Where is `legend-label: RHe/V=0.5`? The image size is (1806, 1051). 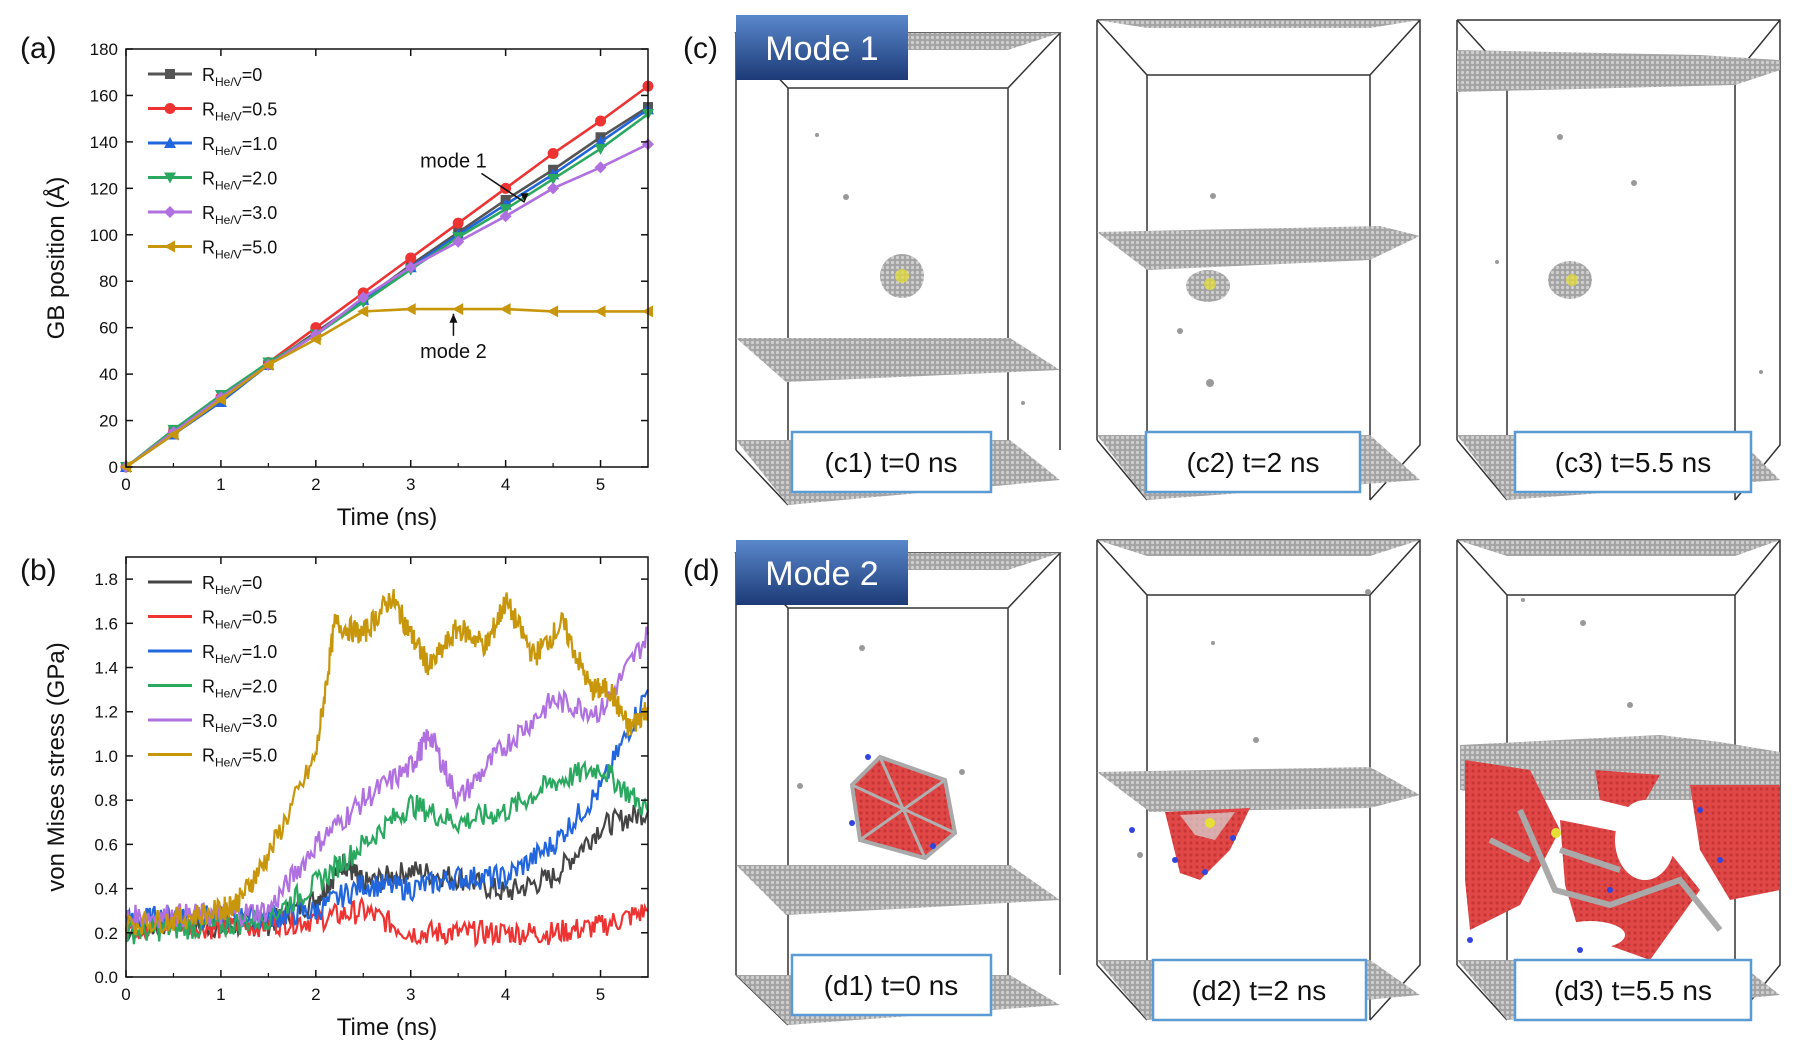 legend-label: RHe/V=0.5 is located at coordinates (239, 620).